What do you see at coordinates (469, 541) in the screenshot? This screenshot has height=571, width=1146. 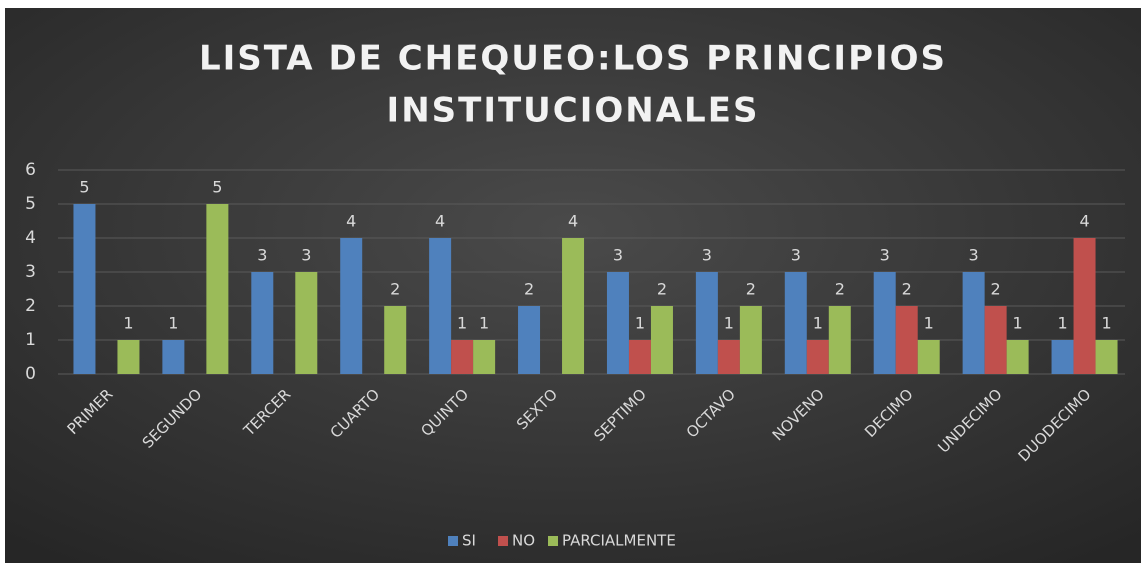 I see `legend-label: SI` at bounding box center [469, 541].